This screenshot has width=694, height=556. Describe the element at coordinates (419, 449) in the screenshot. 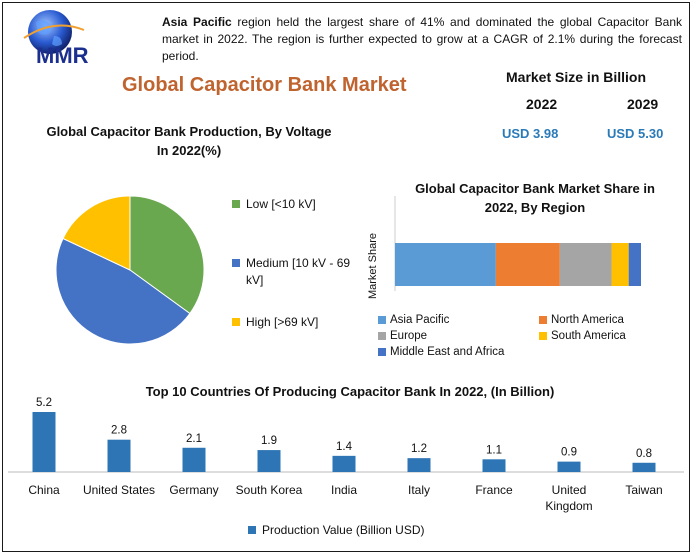

I see `country-data-label: 1.2` at that location.